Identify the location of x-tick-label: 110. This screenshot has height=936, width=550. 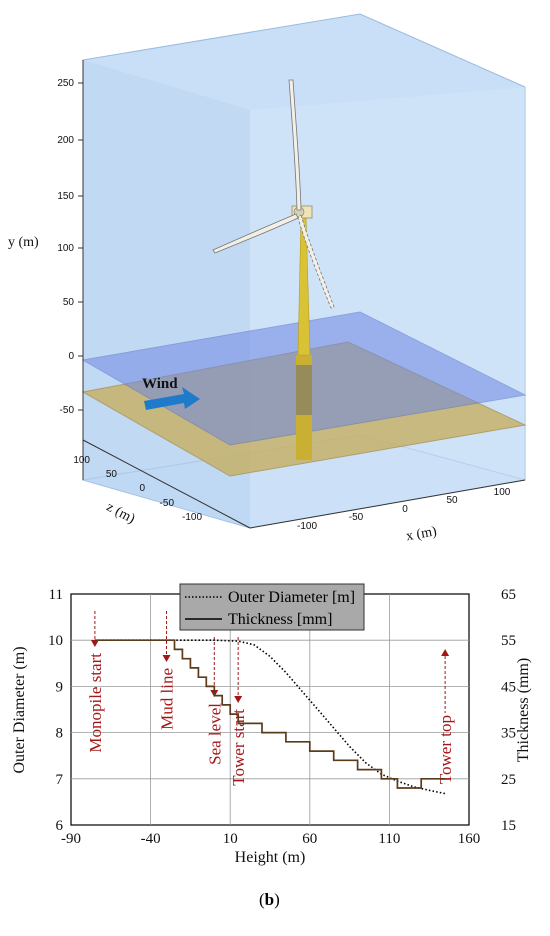
(389, 839).